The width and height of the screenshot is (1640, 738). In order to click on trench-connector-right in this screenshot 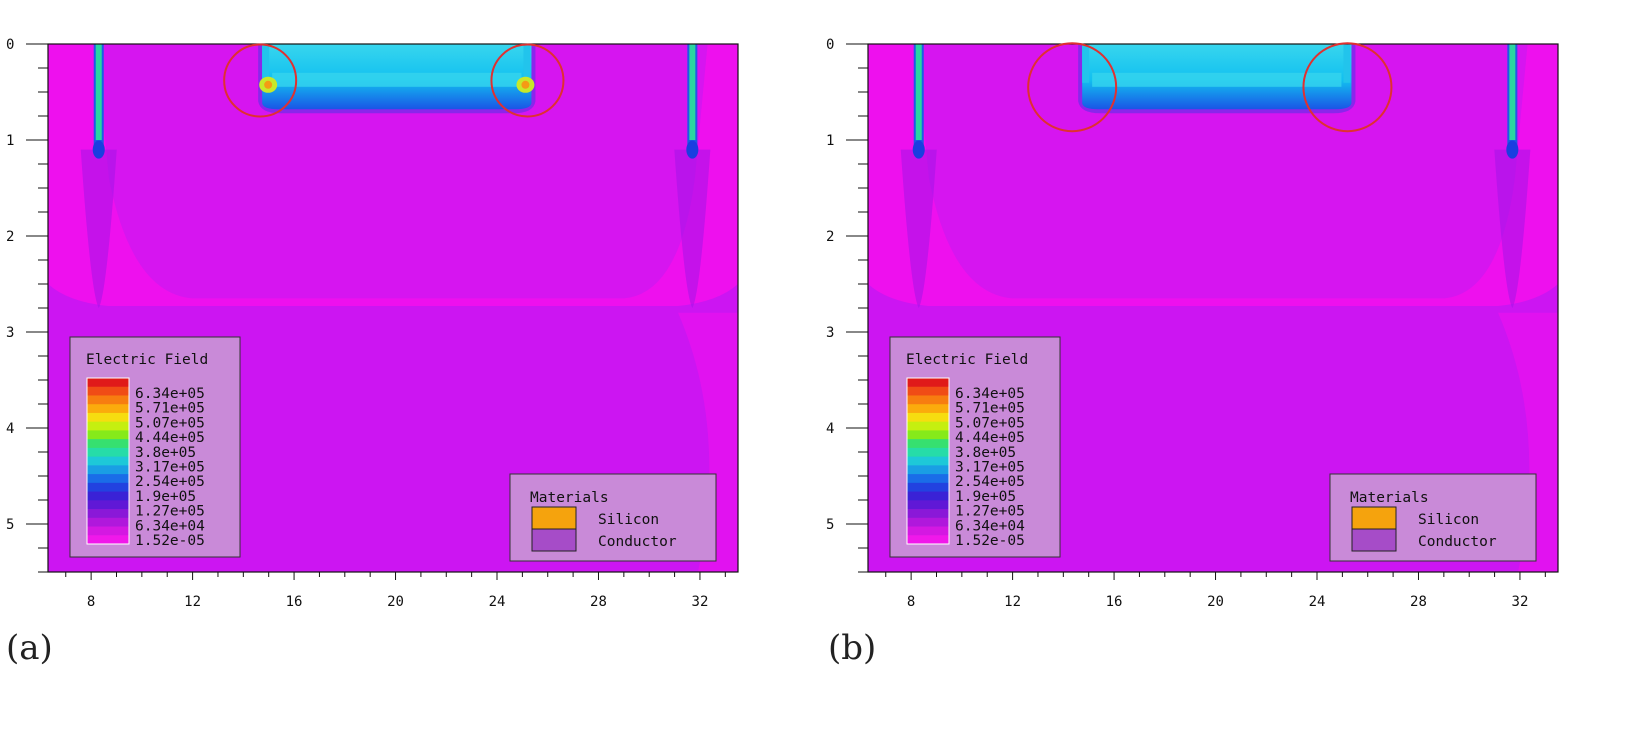, I will do `click(527, 63)`.